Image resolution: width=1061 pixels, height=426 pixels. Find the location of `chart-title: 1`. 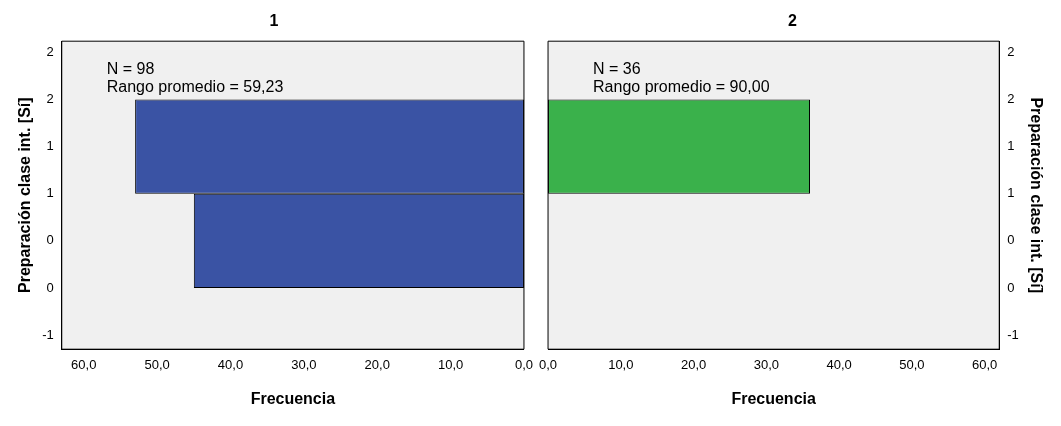

chart-title: 1 is located at coordinates (274, 21).